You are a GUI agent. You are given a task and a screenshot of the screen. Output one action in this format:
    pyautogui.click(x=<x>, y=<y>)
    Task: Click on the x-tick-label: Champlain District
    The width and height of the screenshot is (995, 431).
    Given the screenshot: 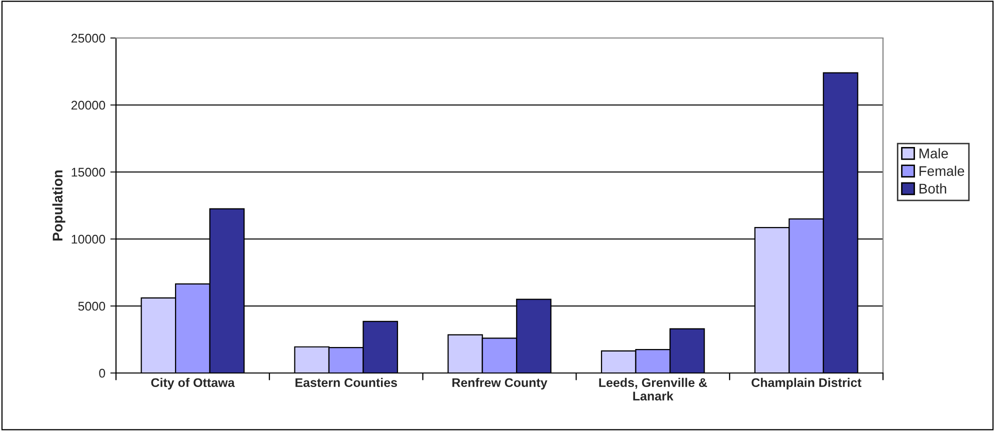 What is the action you would take?
    pyautogui.click(x=807, y=384)
    